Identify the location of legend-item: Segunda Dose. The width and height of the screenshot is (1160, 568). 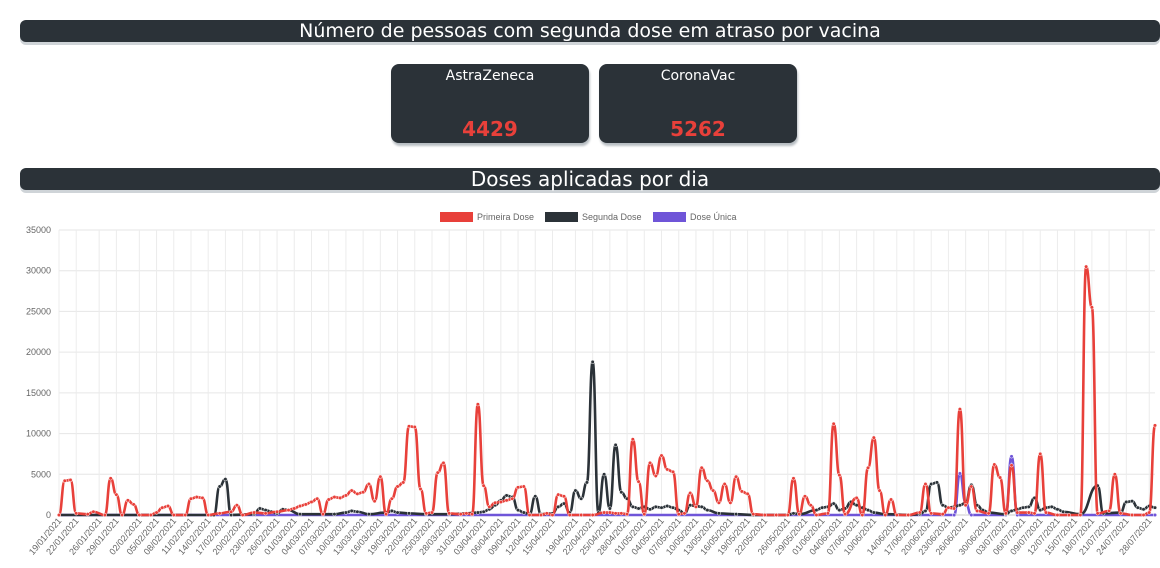
(593, 217).